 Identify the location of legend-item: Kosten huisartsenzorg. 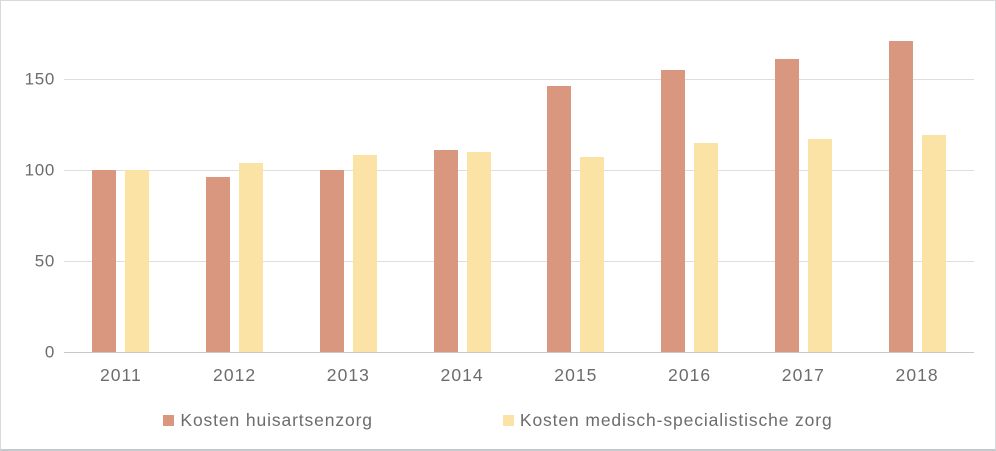
(268, 420).